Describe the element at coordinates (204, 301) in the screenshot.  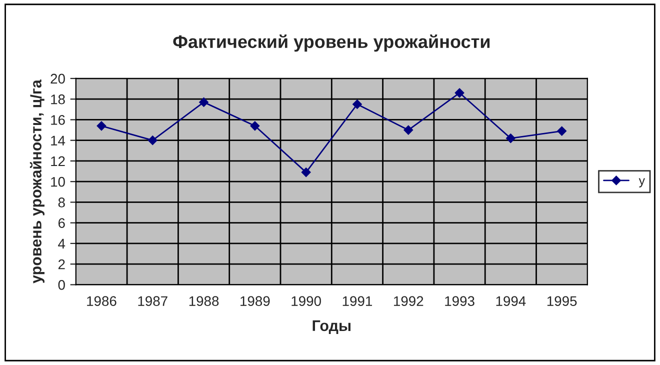
I see `x-tick-label: 1988` at that location.